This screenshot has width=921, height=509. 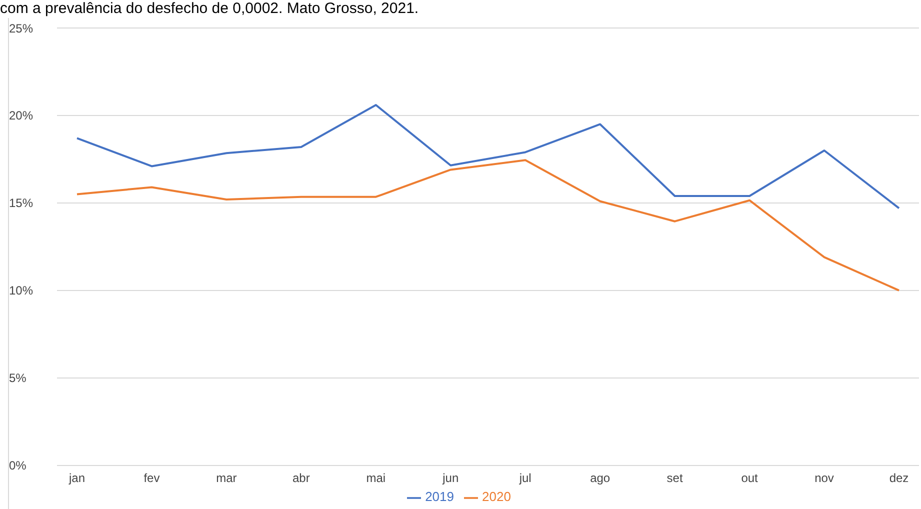 What do you see at coordinates (21, 115) in the screenshot?
I see `y-tick-label: 20%` at bounding box center [21, 115].